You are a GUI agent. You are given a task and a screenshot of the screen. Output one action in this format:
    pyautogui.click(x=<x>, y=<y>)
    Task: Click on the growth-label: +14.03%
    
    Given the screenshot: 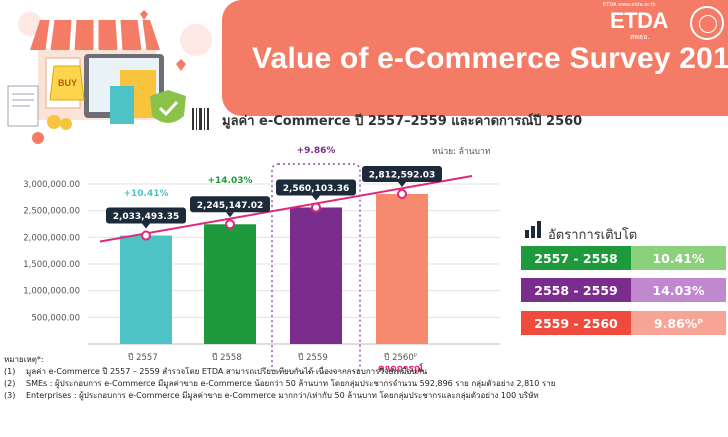 What is the action you would take?
    pyautogui.click(x=229, y=181)
    